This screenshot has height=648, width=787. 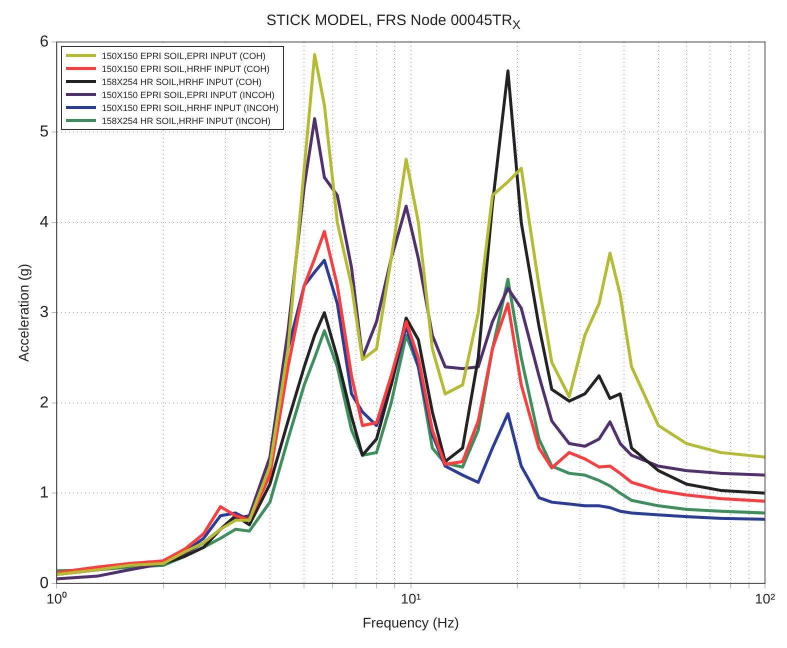 What do you see at coordinates (186, 69) in the screenshot?
I see `legend-label: 150X150 EPRI SOIL,HRHF INPUT (COH)` at bounding box center [186, 69].